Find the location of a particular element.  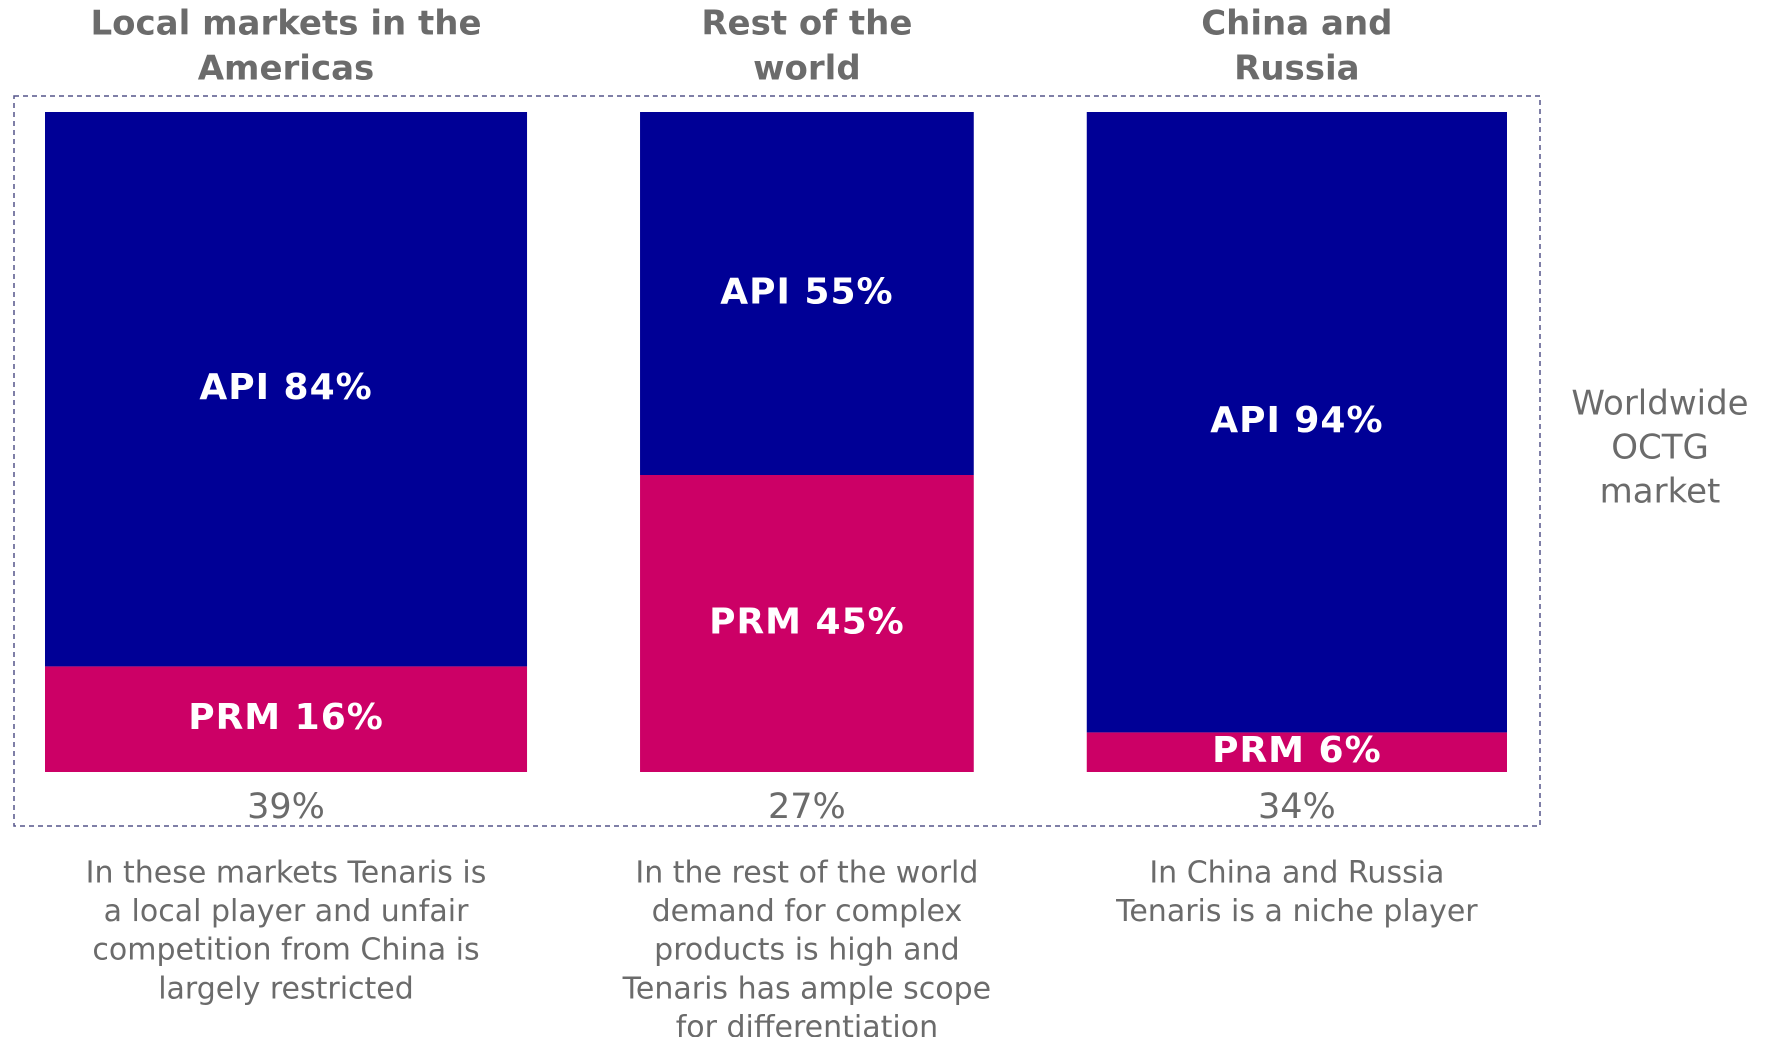

side-label: OCTG is located at coordinates (1660, 448).